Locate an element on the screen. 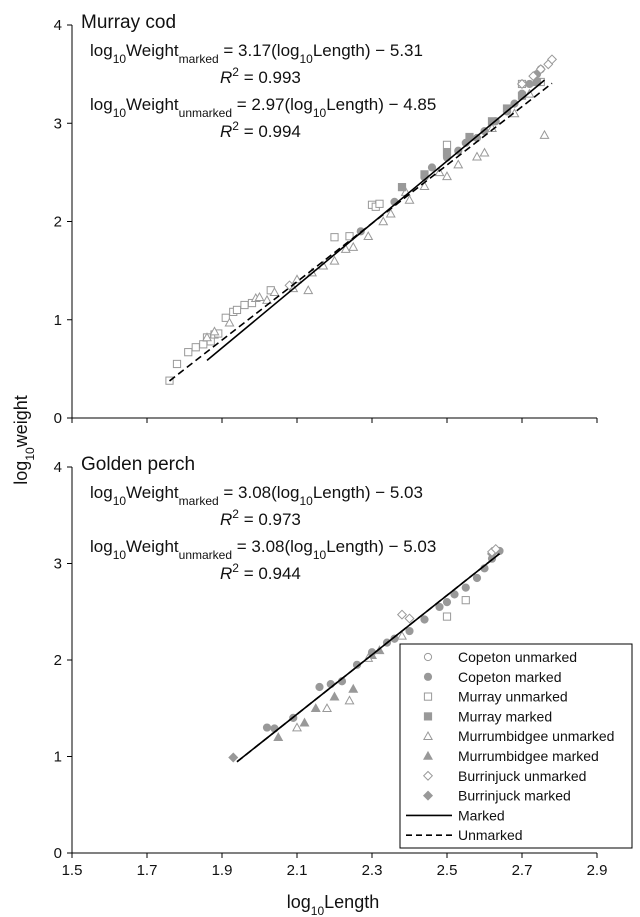 The width and height of the screenshot is (640, 917). series-murrumbidgee-marked is located at coordinates (329, 693).